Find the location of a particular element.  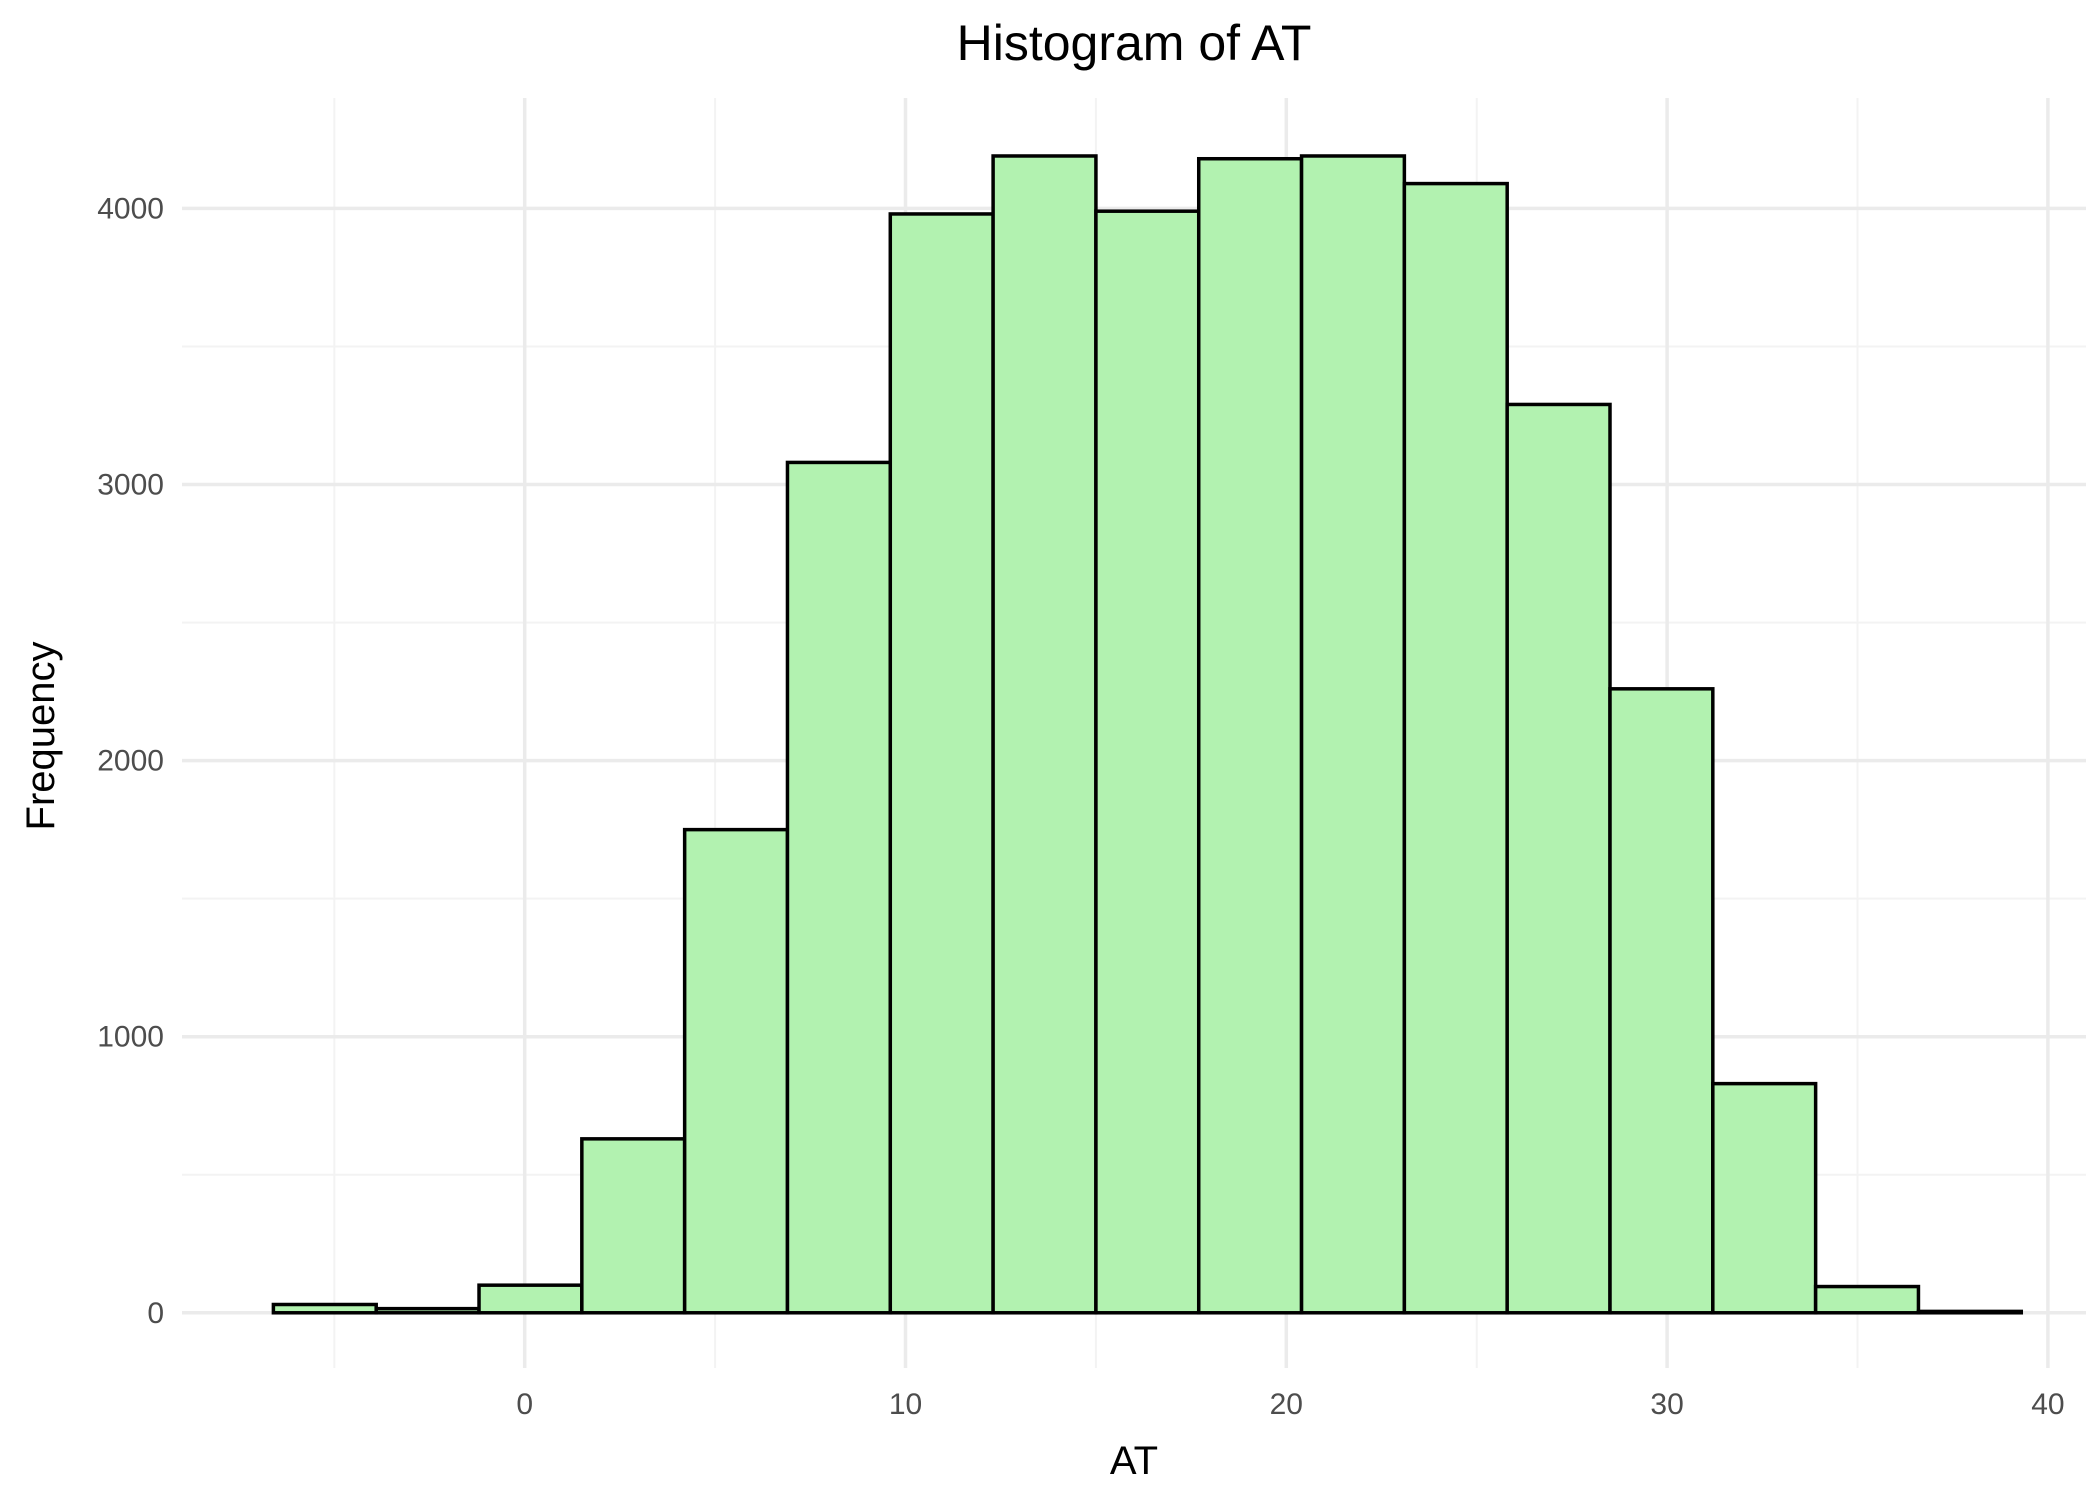

x-axis-title: AT is located at coordinates (1134, 1461).